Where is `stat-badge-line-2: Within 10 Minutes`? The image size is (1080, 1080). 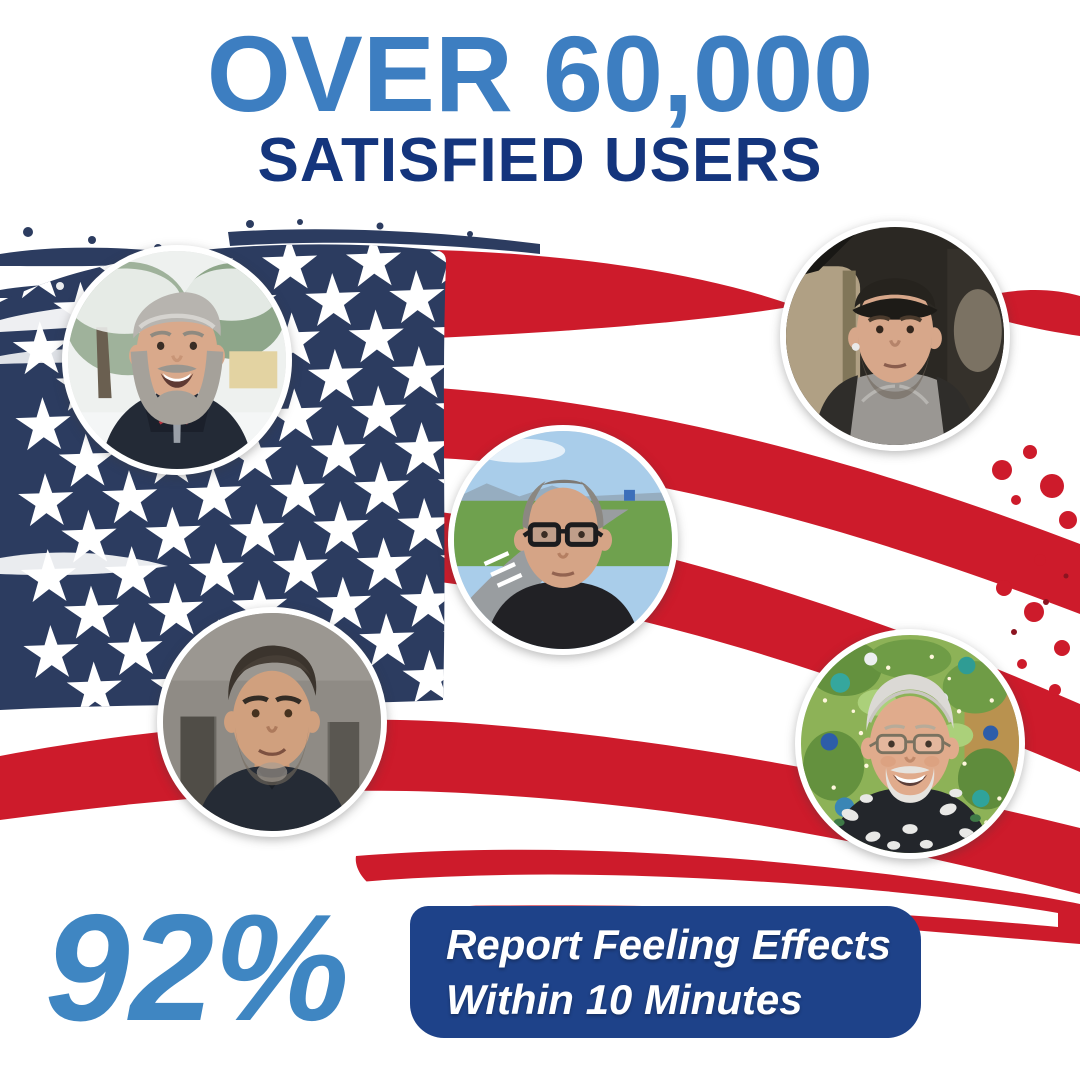
stat-badge-line-2: Within 10 Minutes is located at coordinates (624, 999).